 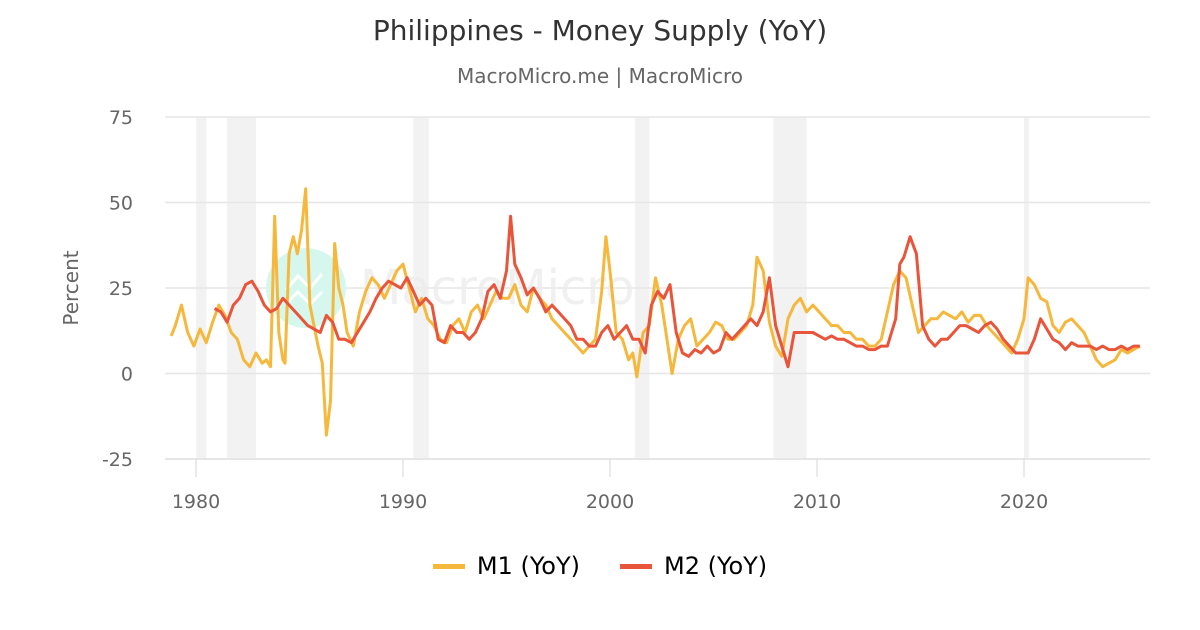 What do you see at coordinates (71, 287) in the screenshot?
I see `y-axis-label: Percent` at bounding box center [71, 287].